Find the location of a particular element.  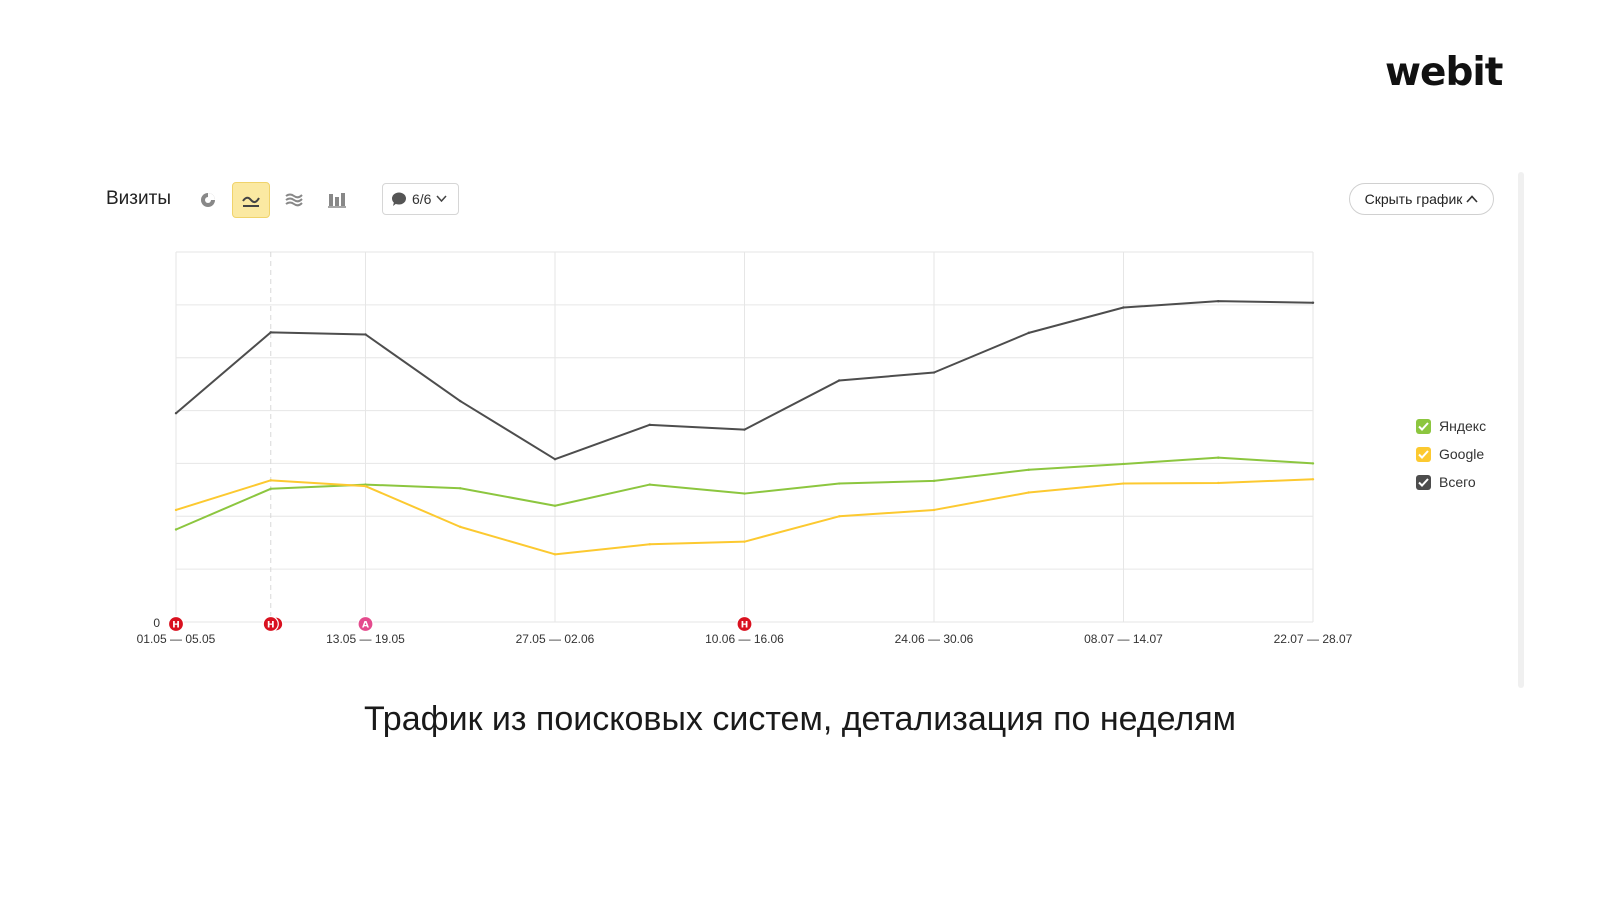

metric-title: Визиты is located at coordinates (138, 198).